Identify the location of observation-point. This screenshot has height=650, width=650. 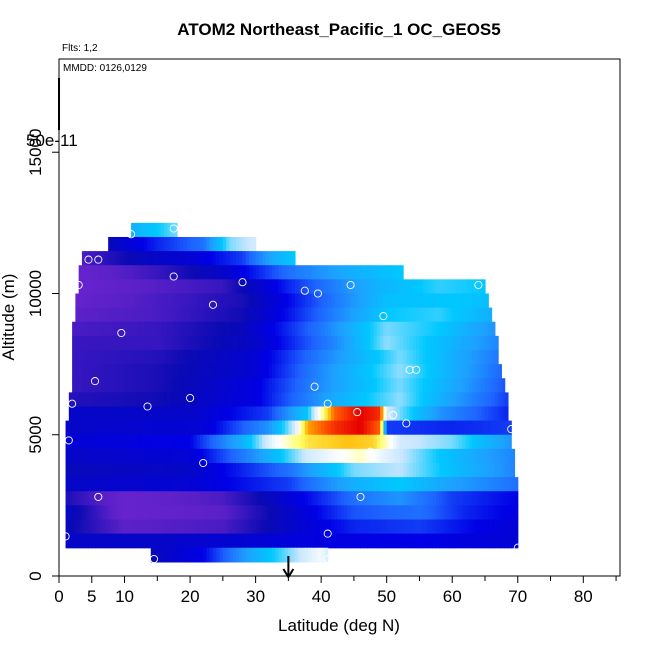
(517, 547).